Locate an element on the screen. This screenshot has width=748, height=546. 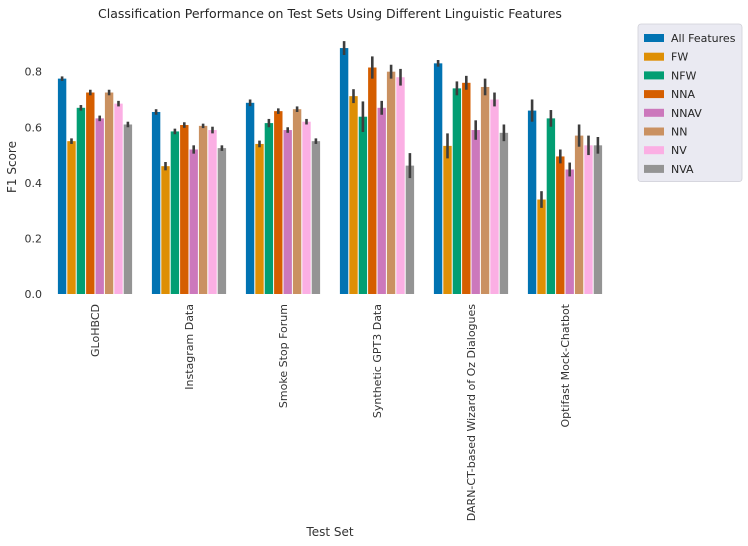
legend-entry: NV is located at coordinates (679, 150).